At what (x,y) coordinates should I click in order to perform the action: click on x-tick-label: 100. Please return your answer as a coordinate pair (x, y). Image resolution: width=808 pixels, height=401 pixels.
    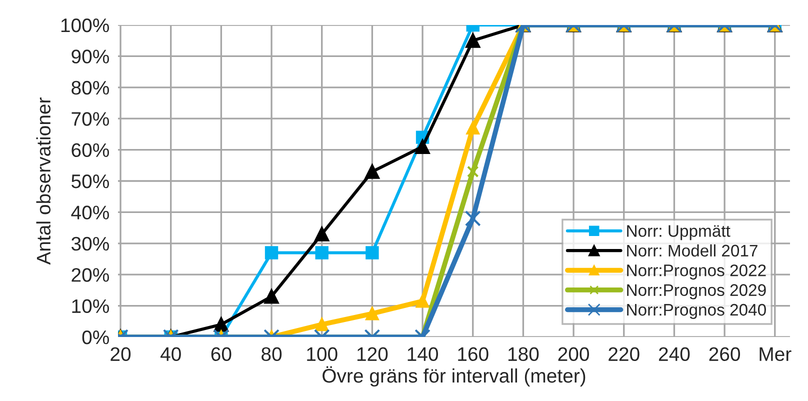
    Looking at the image, I should click on (322, 354).